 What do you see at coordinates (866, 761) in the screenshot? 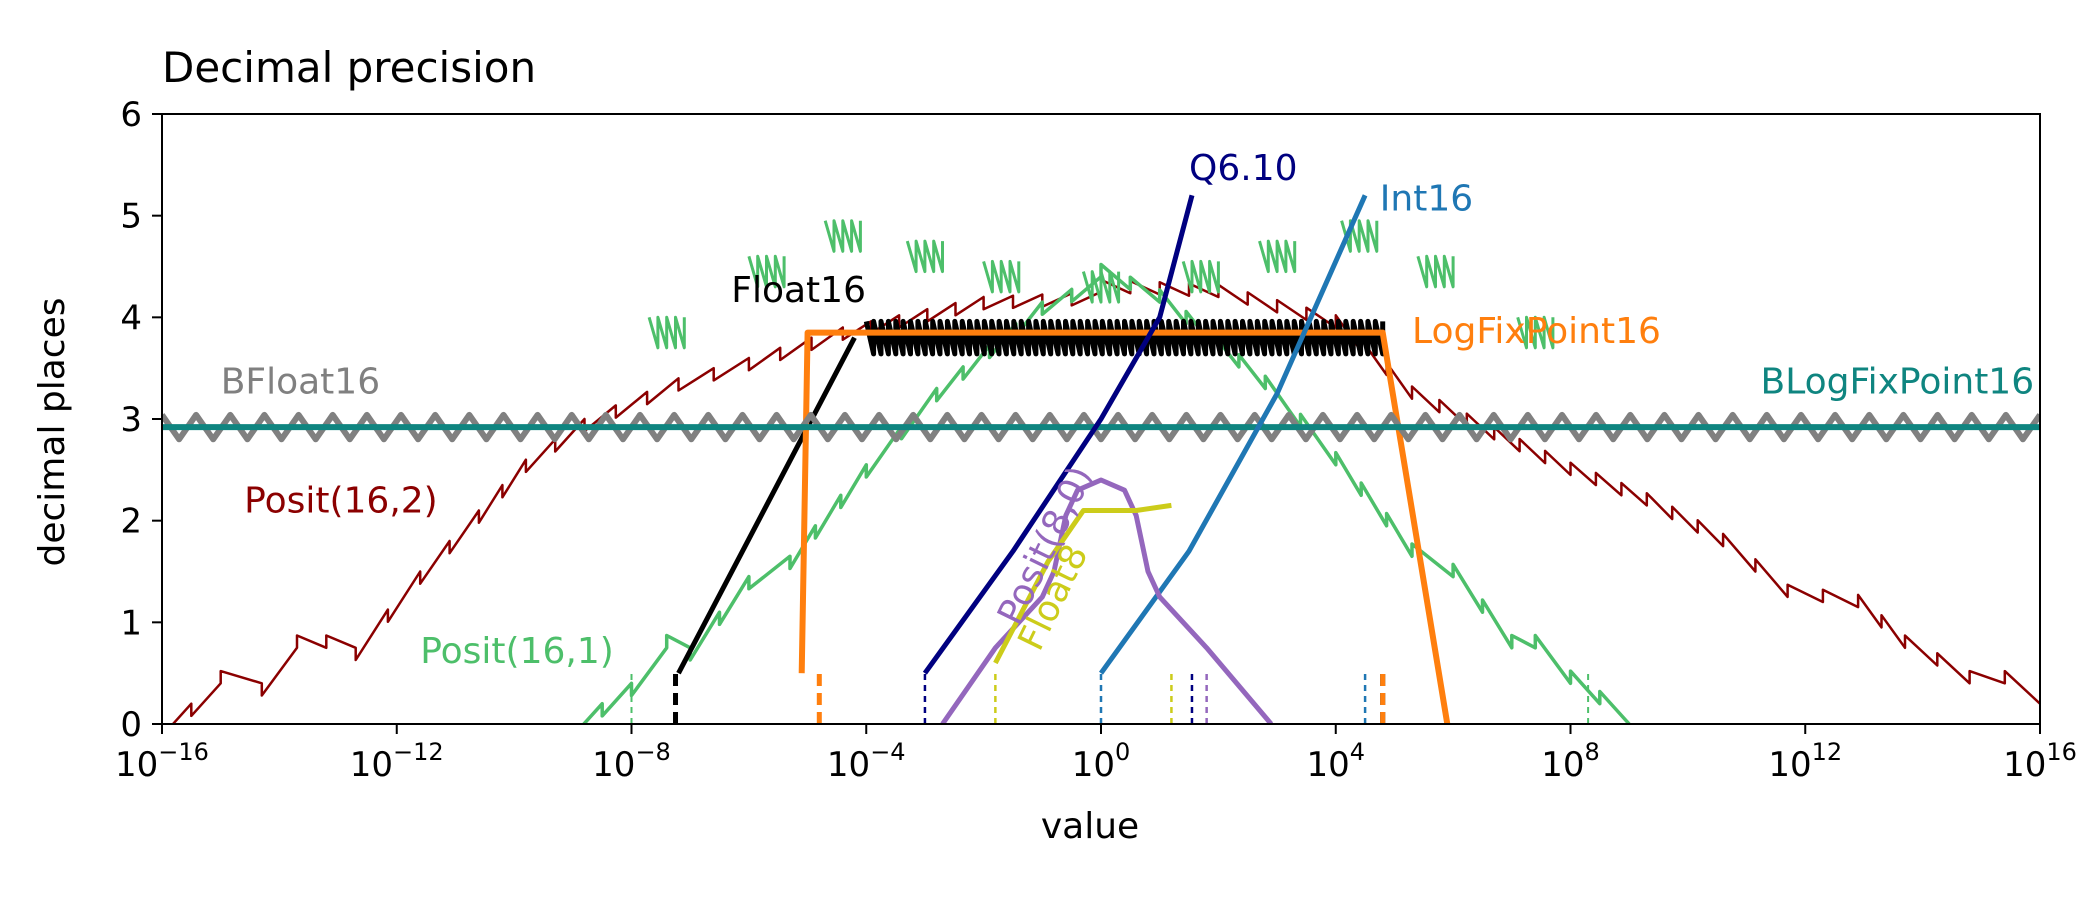
I see `x-tick-label: 10⁻⁴` at bounding box center [866, 761].